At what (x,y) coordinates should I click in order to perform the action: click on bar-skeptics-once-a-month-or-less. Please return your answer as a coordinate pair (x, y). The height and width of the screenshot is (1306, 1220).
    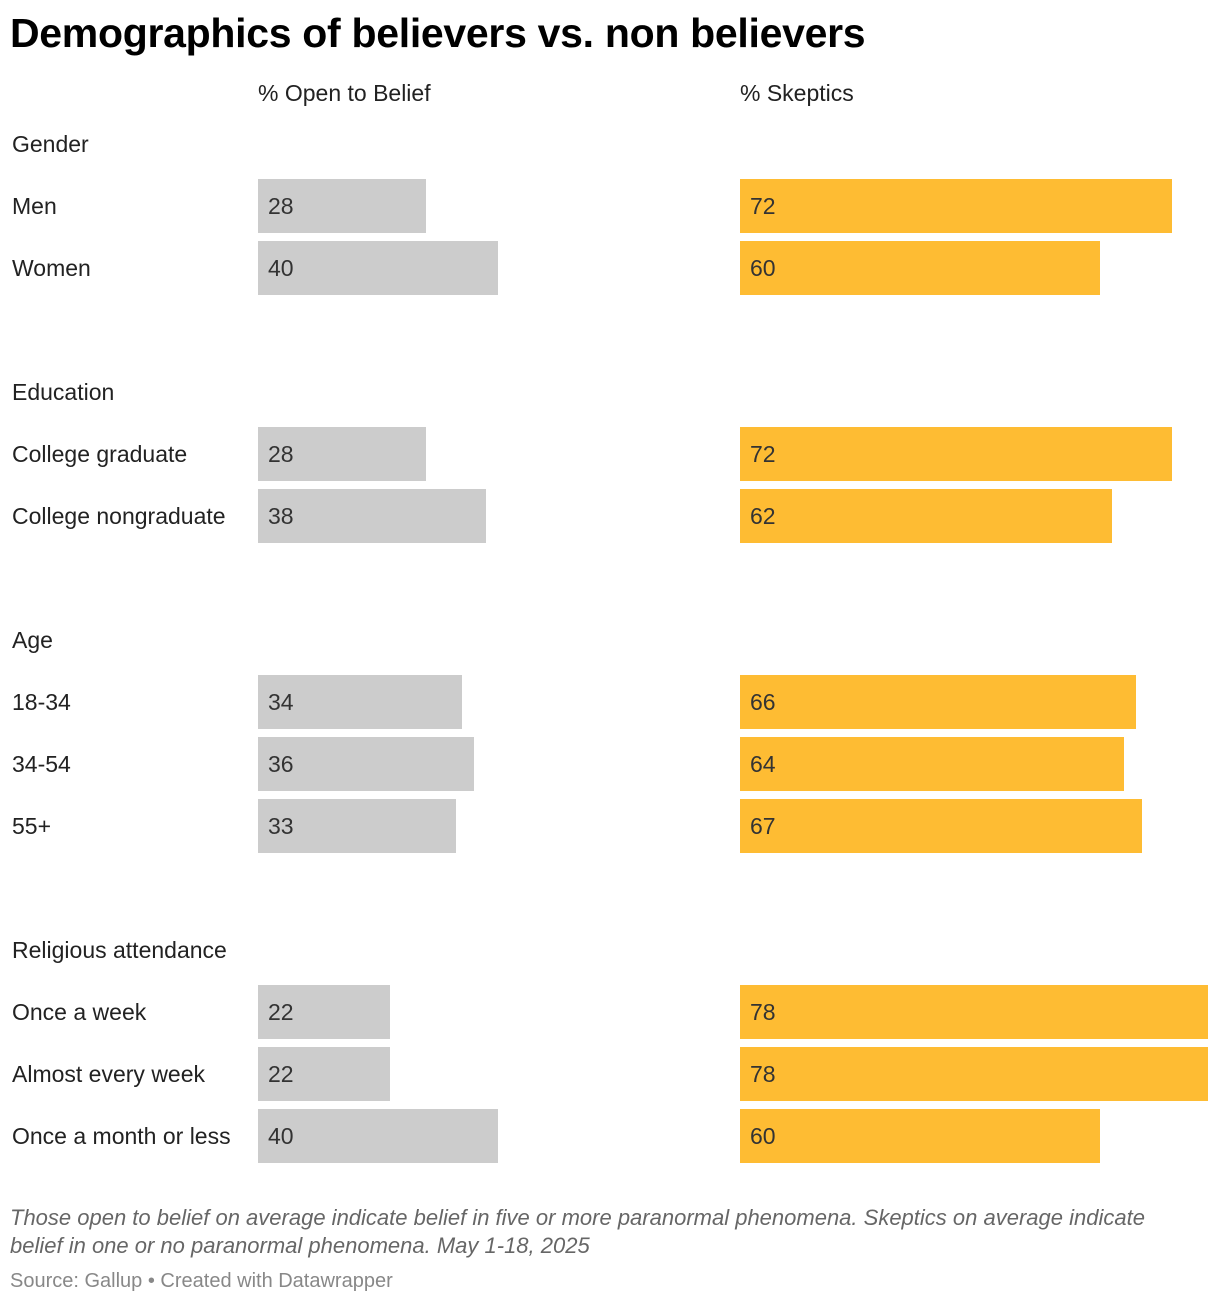
    Looking at the image, I should click on (920, 1136).